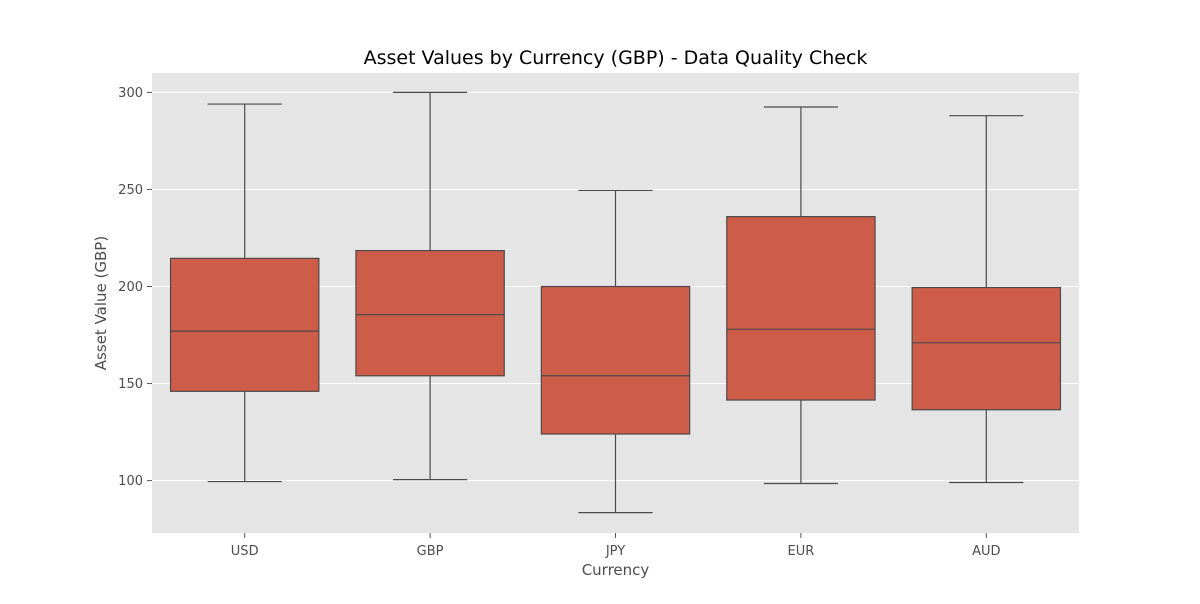 This screenshot has width=1200, height=604. I want to click on box-usd, so click(244, 293).